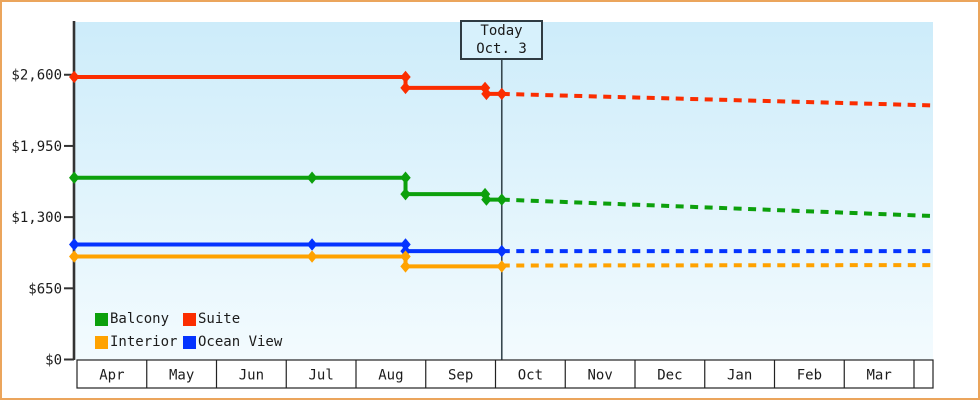 The width and height of the screenshot is (980, 400). I want to click on month-label: Feb, so click(809, 376).